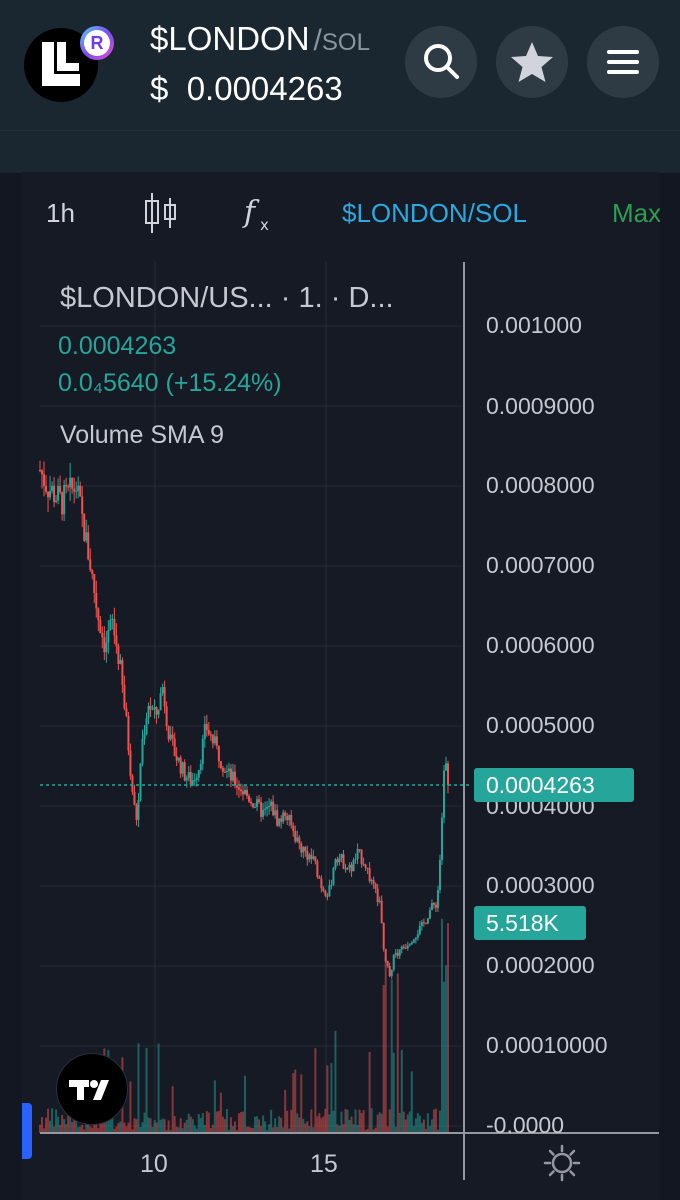 The width and height of the screenshot is (680, 1200). I want to click on y-tick-label: 0.0003000, so click(540, 885).